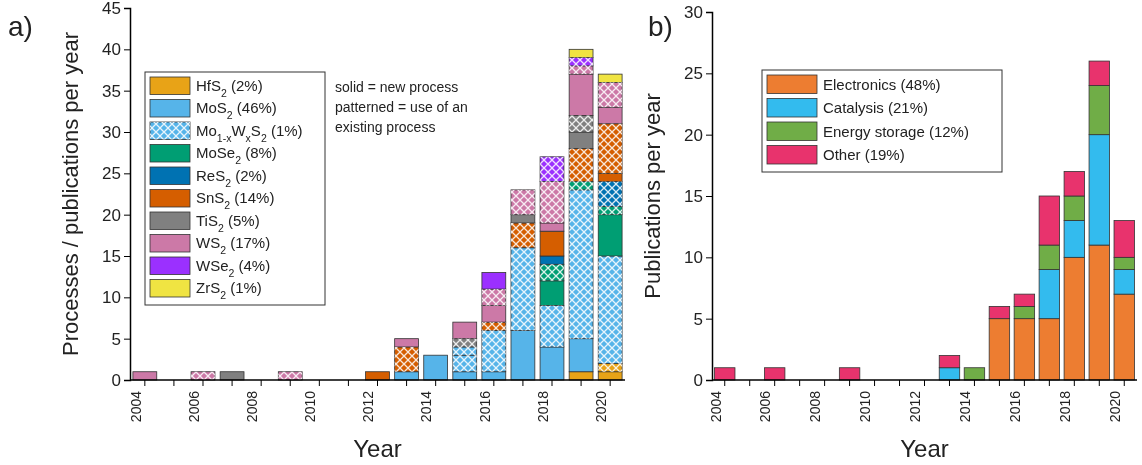 This screenshot has height=465, width=1142. What do you see at coordinates (652, 196) in the screenshot?
I see `y-axis-title: Publications per year` at bounding box center [652, 196].